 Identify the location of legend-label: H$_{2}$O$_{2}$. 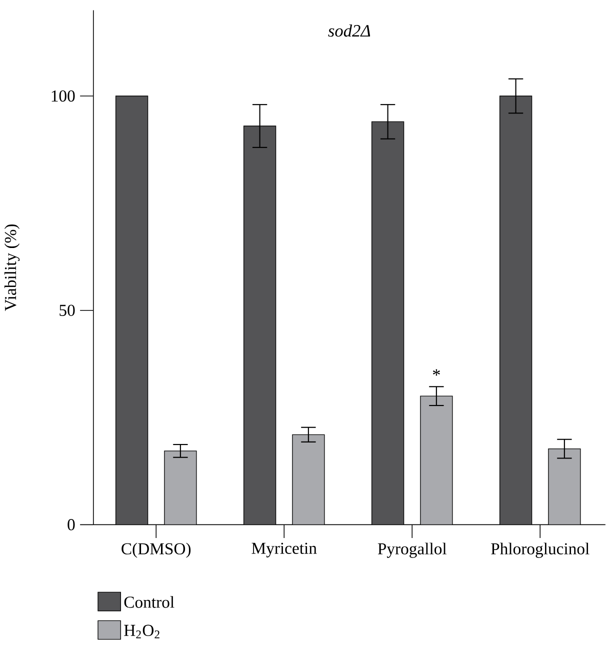
(142, 631).